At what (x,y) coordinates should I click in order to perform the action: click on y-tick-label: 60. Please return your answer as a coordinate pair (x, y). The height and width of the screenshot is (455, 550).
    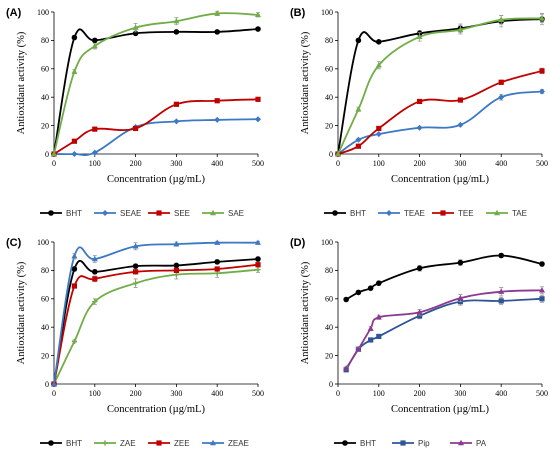
    Looking at the image, I should click on (45, 69).